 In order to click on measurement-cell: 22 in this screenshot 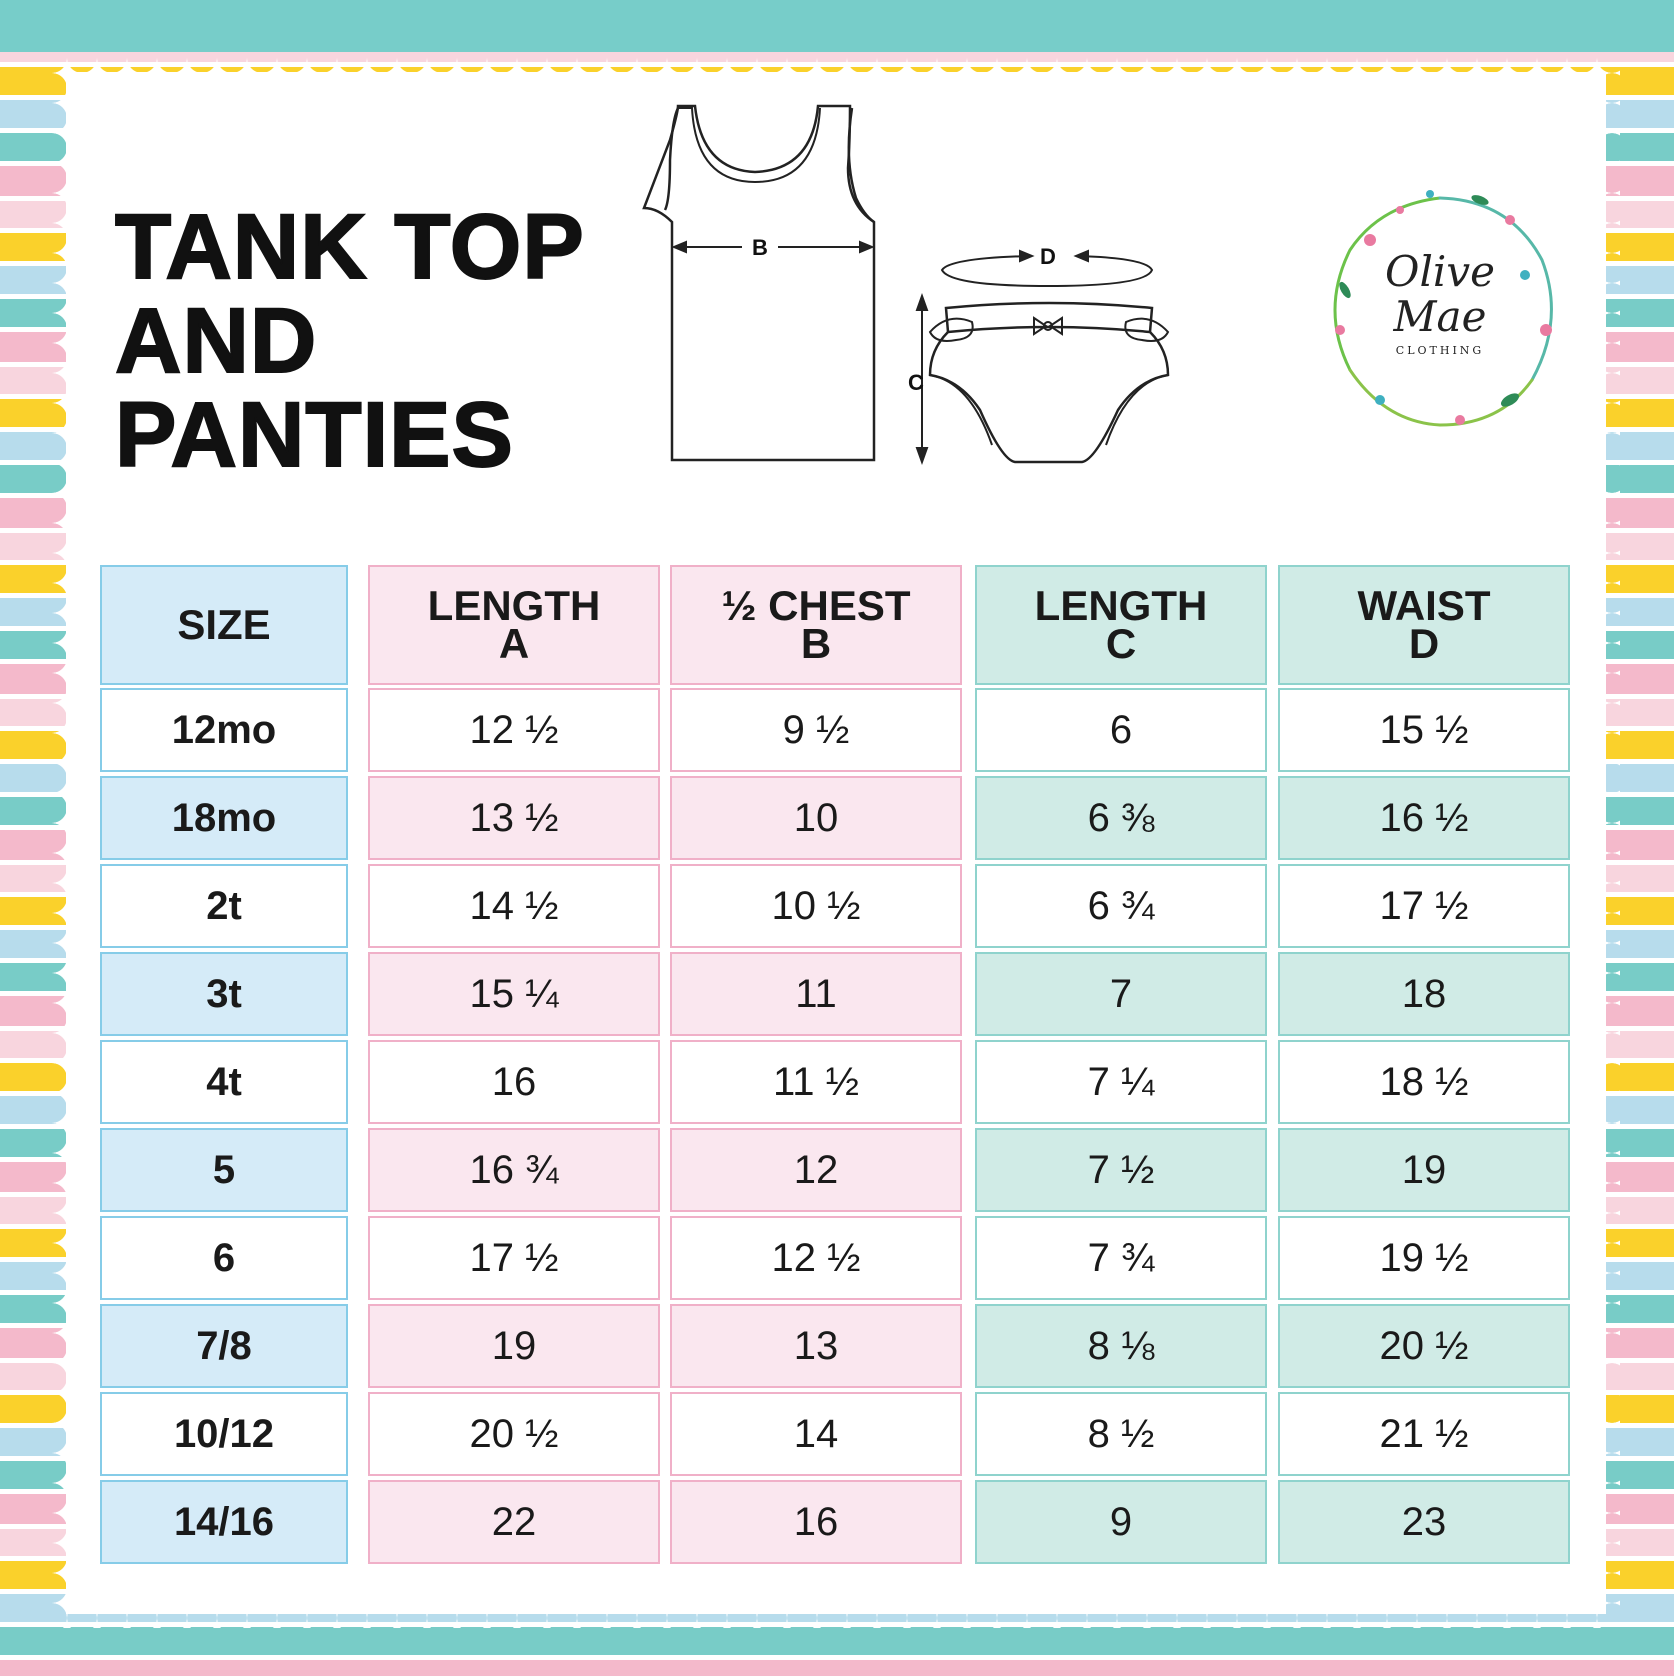, I will do `click(514, 1522)`.